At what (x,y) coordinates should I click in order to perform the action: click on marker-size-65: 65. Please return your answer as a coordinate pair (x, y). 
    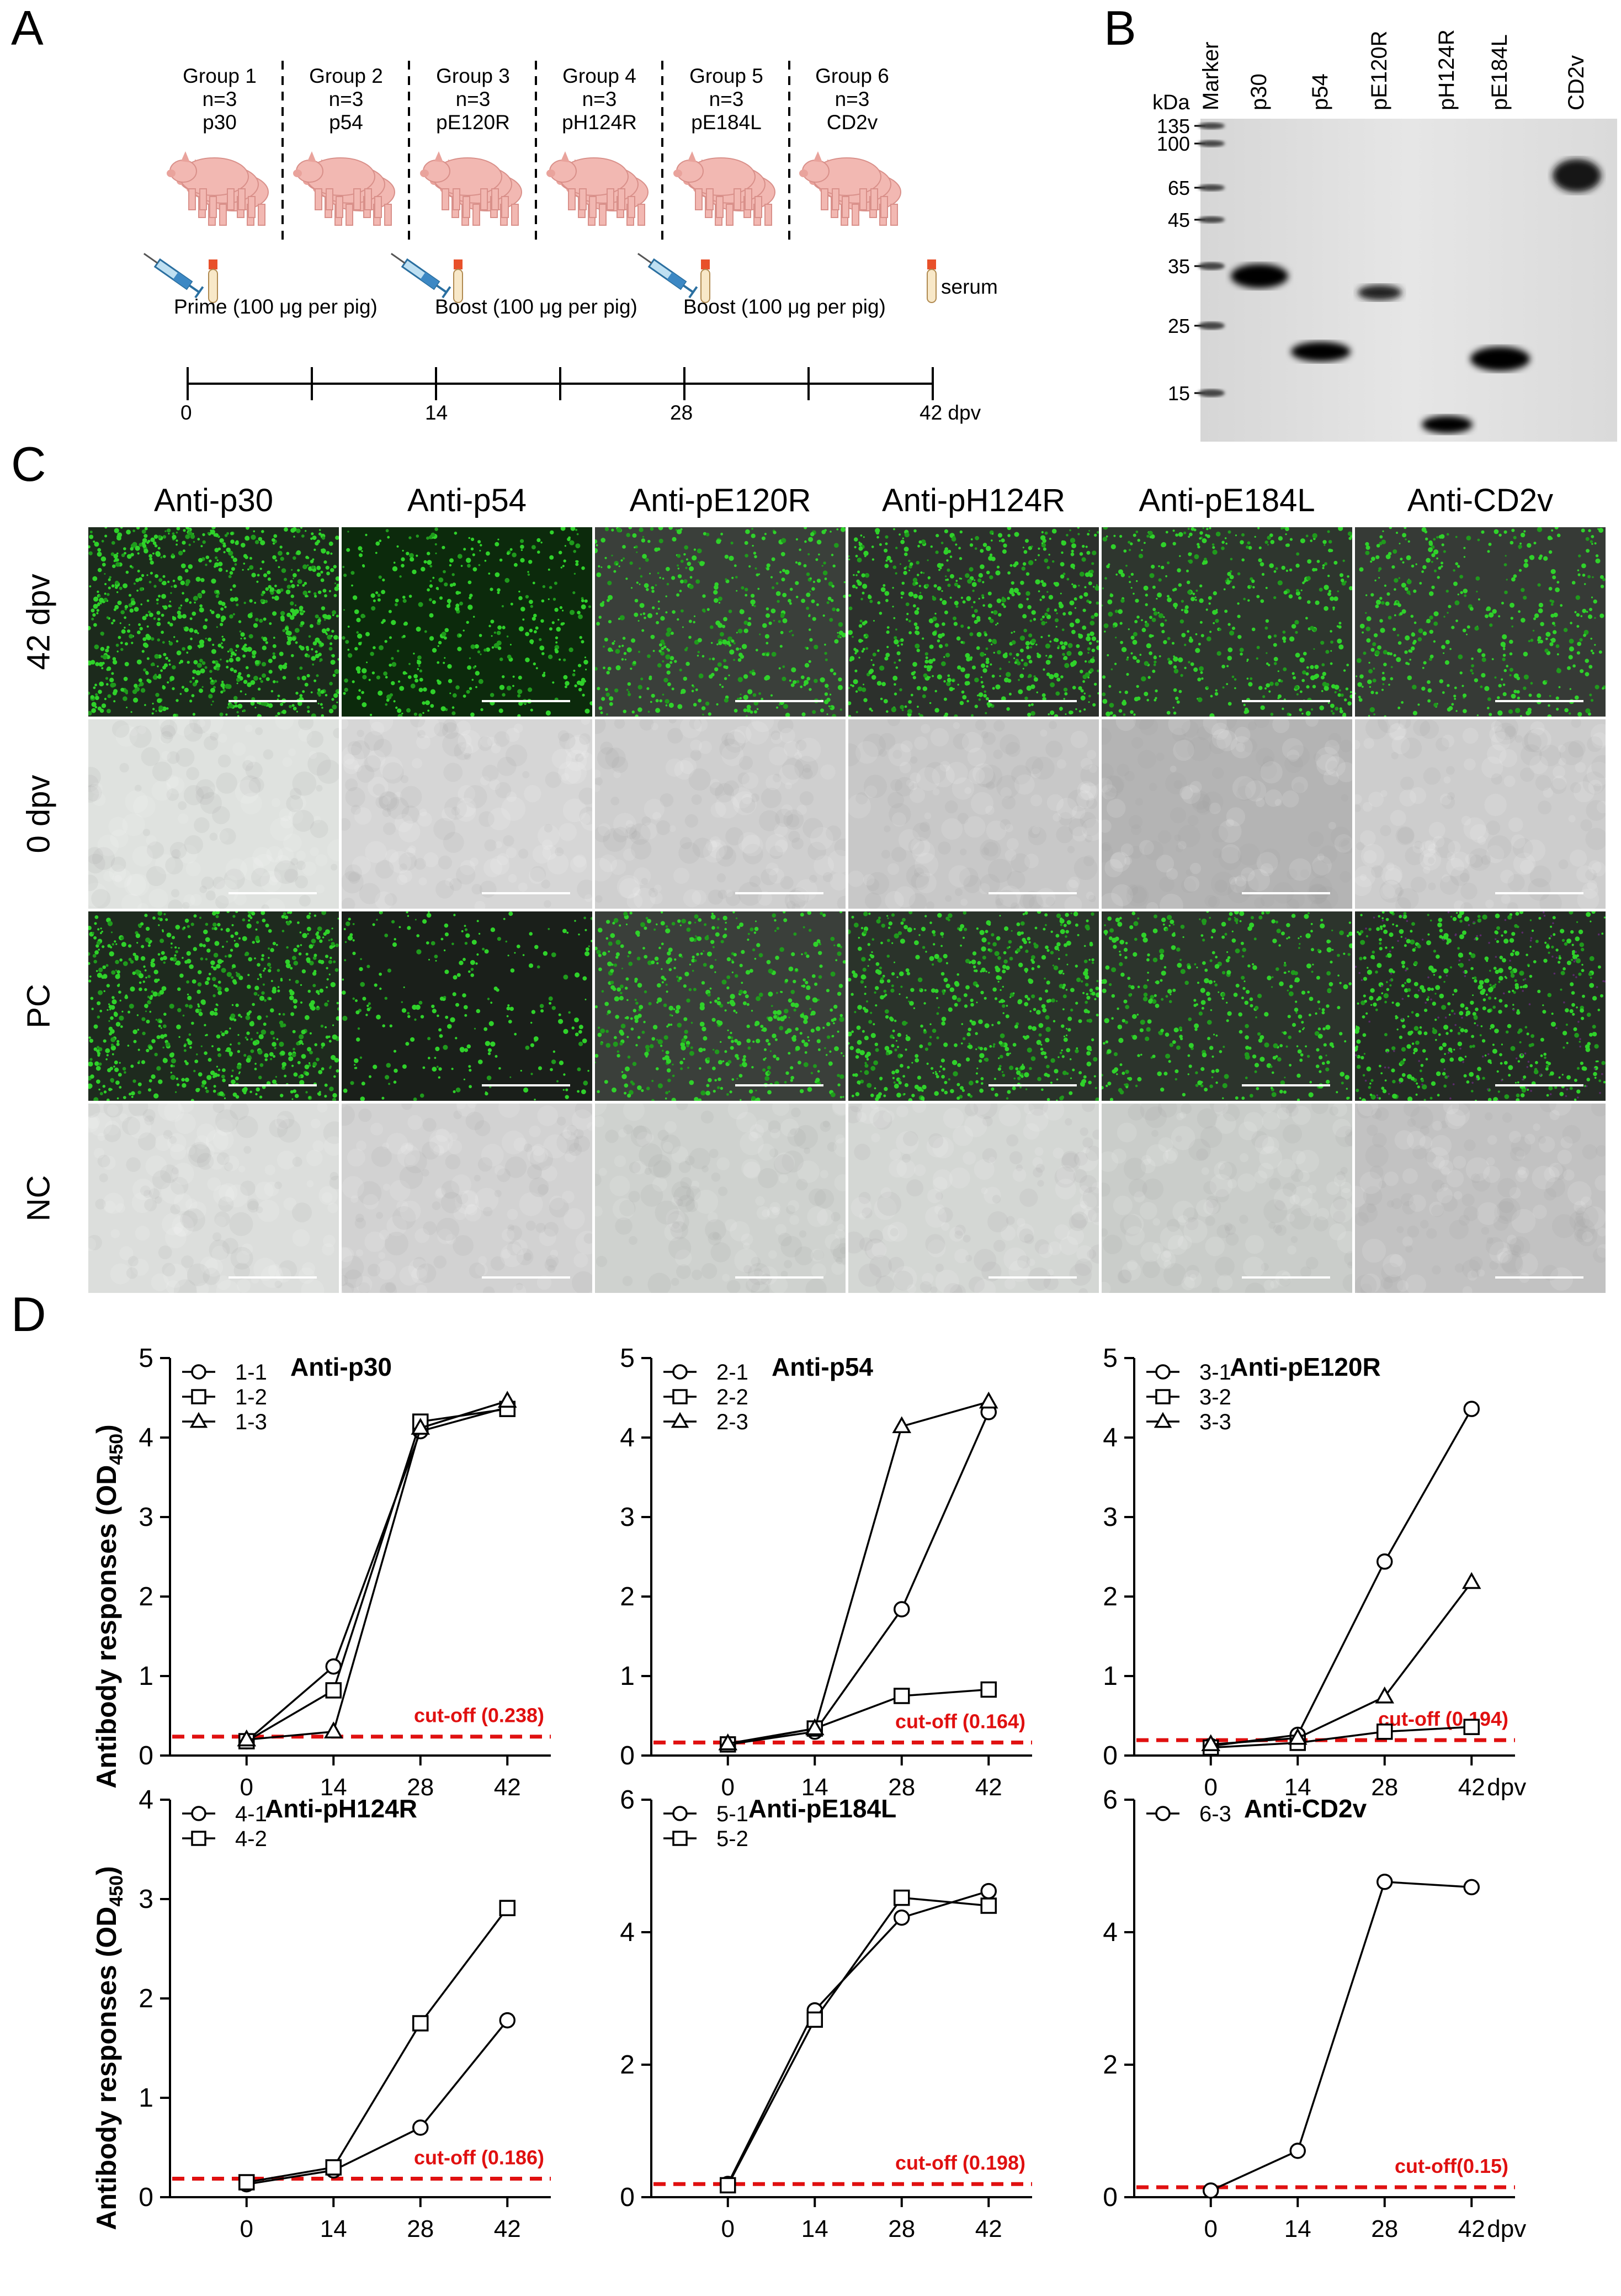
    Looking at the image, I should click on (1179, 188).